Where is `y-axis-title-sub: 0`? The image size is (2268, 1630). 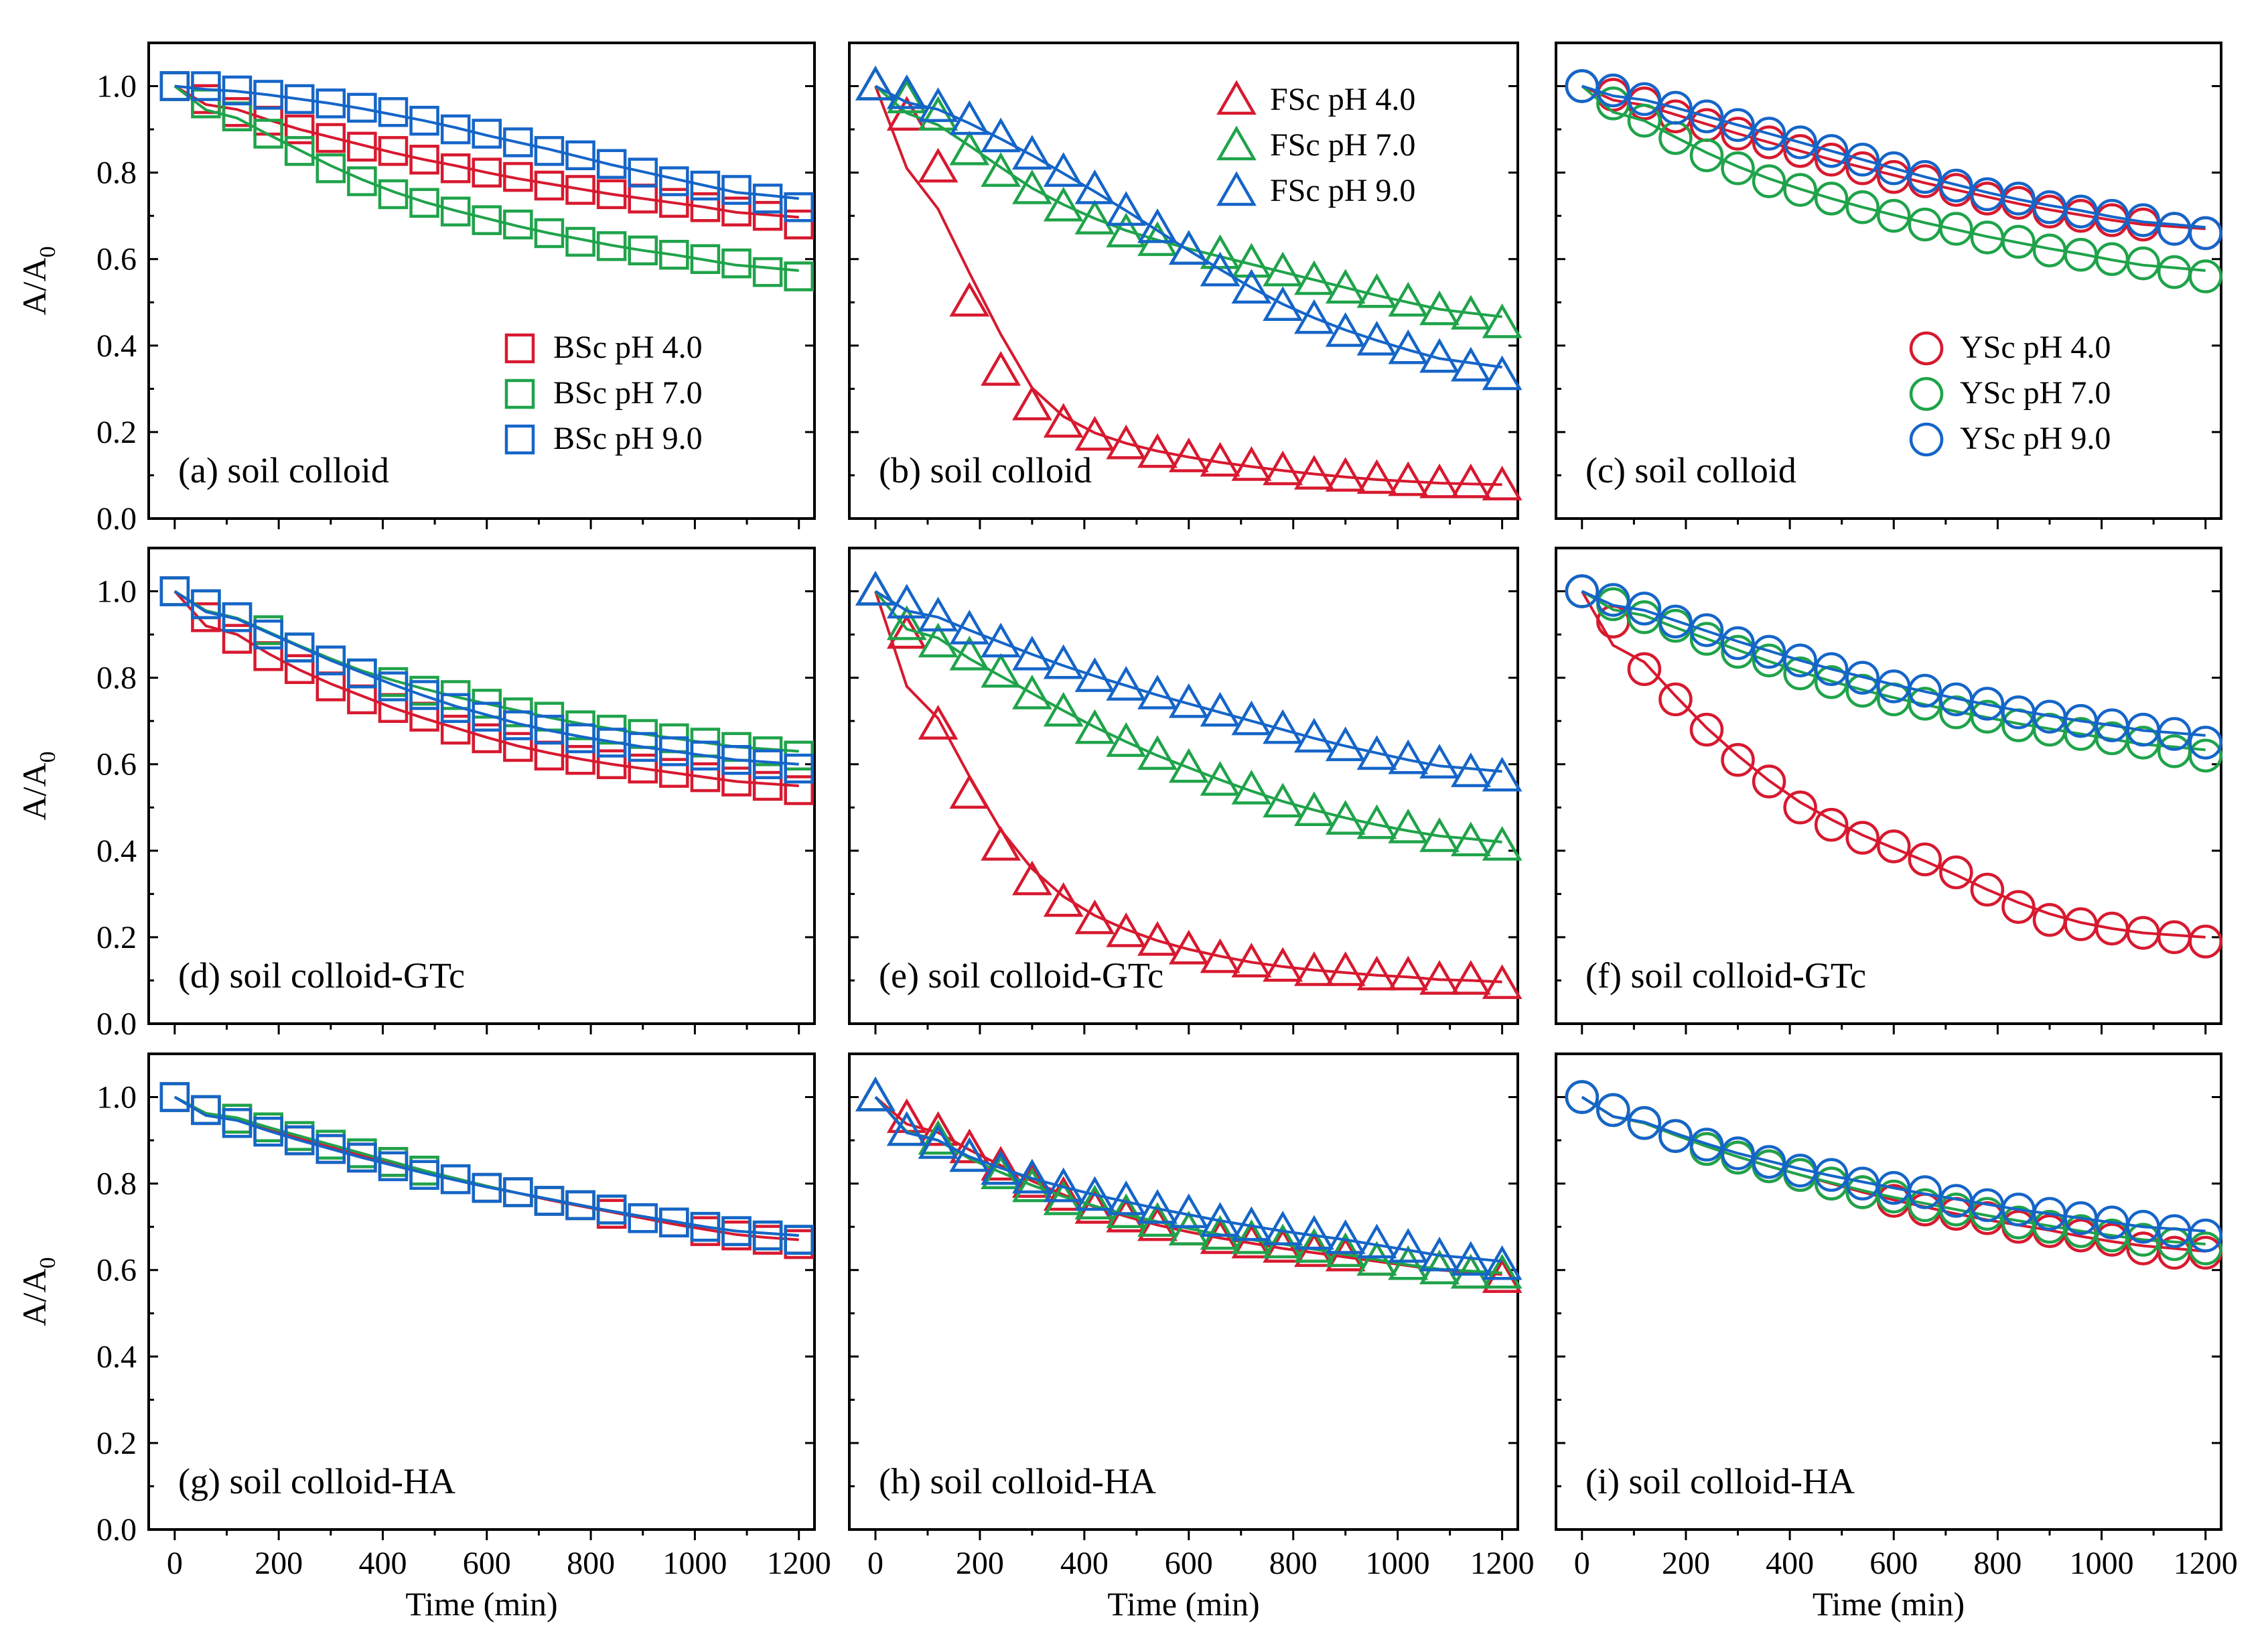
y-axis-title-sub: 0 is located at coordinates (48, 251).